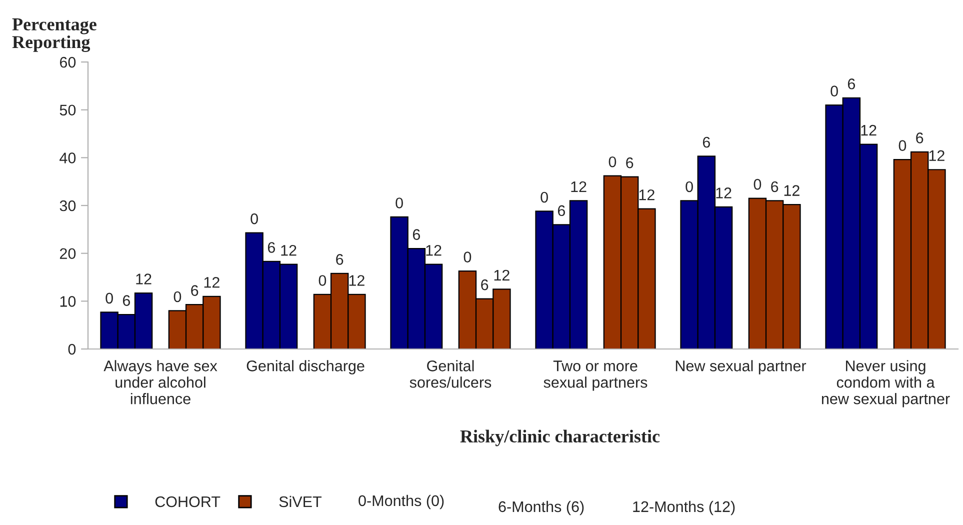 This screenshot has height=525, width=963. I want to click on y-tick-label: 10, so click(68, 301).